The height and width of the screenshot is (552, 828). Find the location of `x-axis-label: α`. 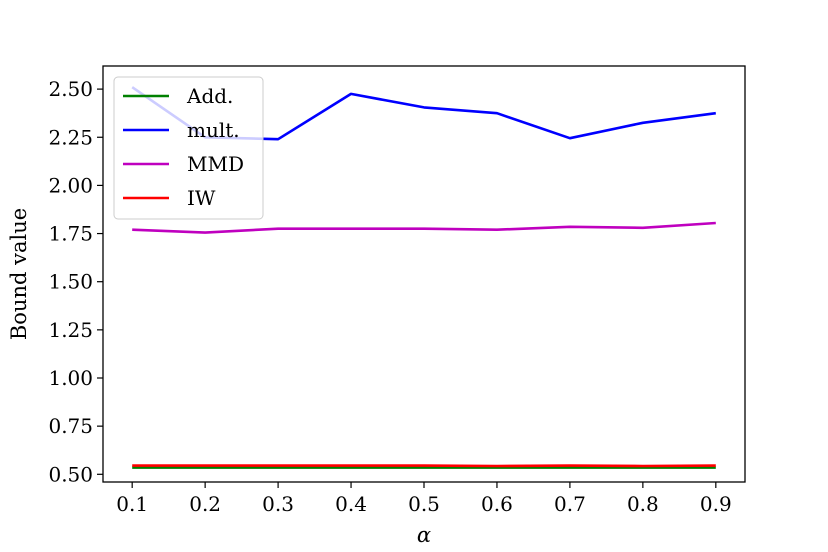

x-axis-label: α is located at coordinates (424, 535).